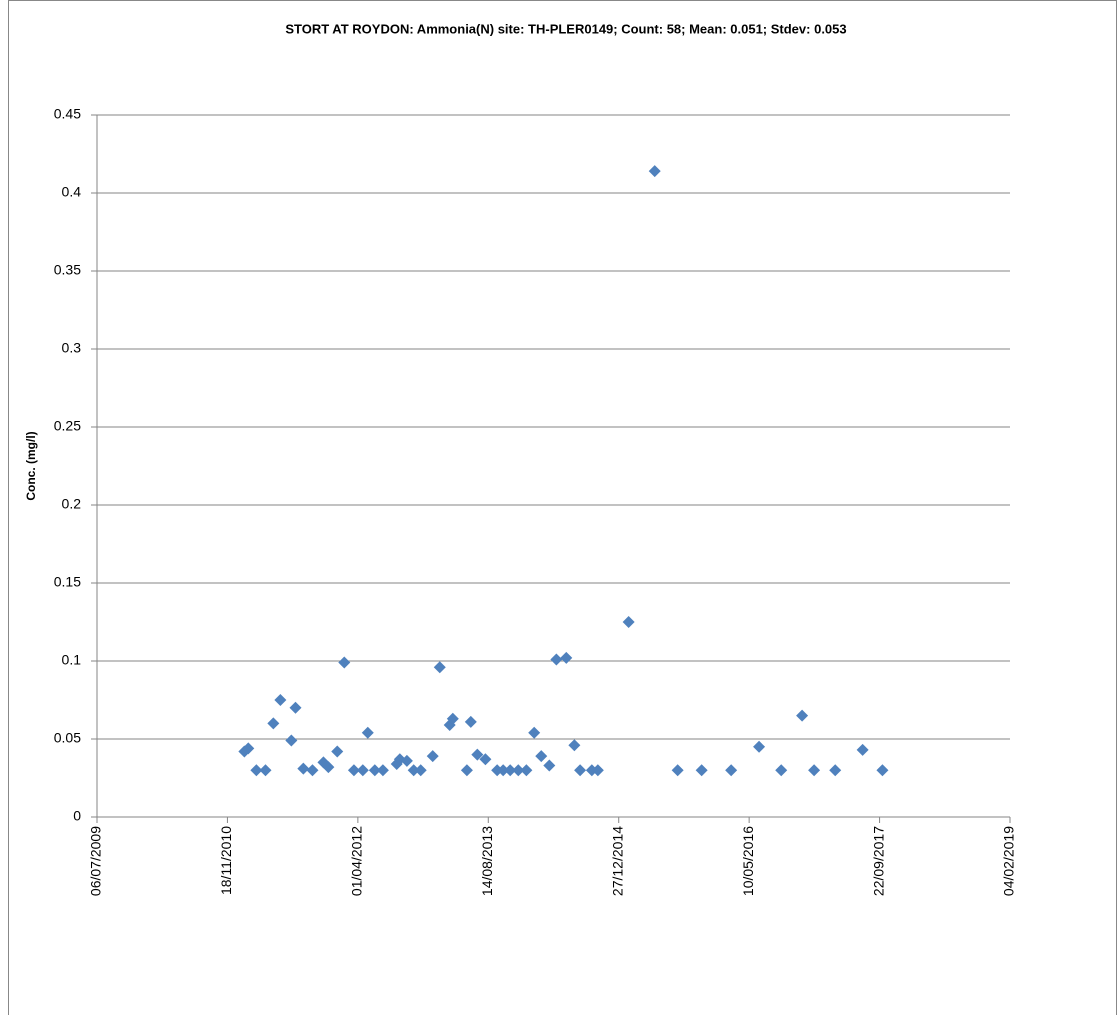 The image size is (1118, 1015). What do you see at coordinates (67, 270) in the screenshot?
I see `y-tick-label: 0.35` at bounding box center [67, 270].